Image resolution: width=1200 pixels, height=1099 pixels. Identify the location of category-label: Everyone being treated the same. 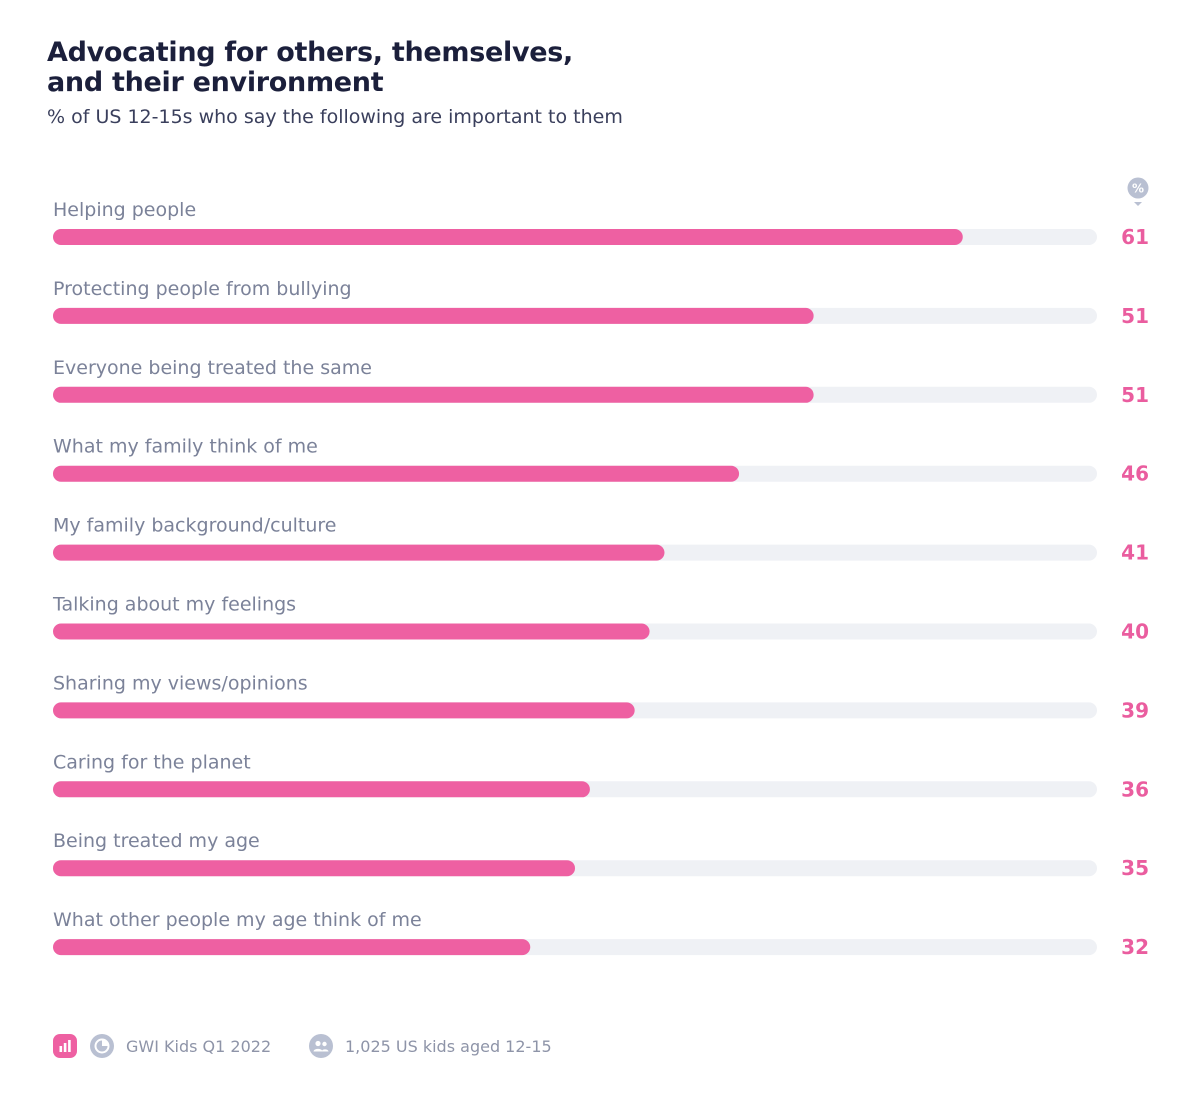
(212, 368).